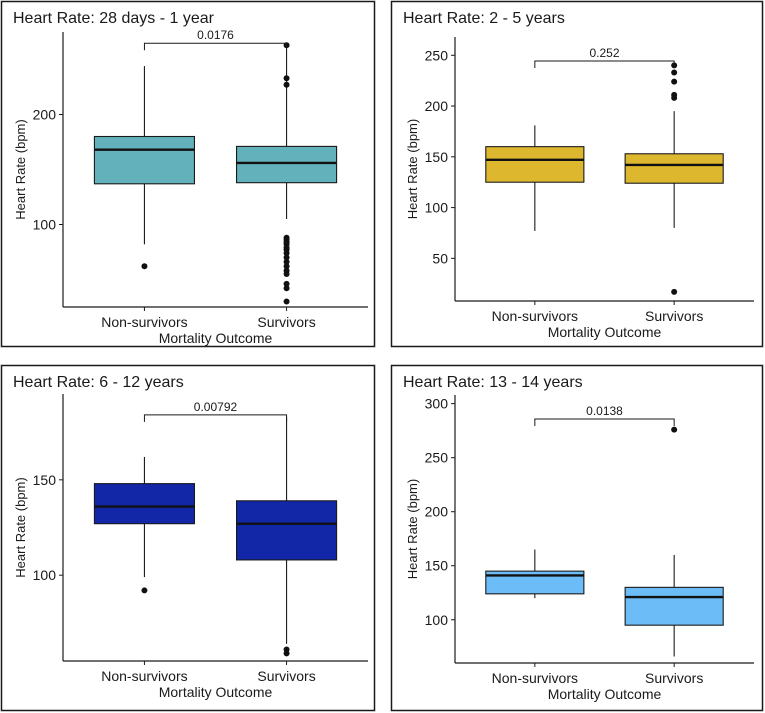 This screenshot has height=713, width=765. What do you see at coordinates (604, 411) in the screenshot?
I see `p-value-label: 0.0138` at bounding box center [604, 411].